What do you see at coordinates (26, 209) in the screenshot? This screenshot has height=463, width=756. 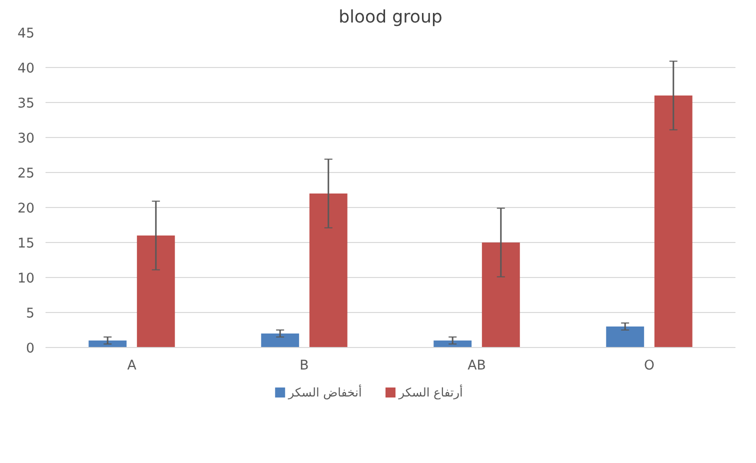 I see `y-tick-label: 20` at bounding box center [26, 209].